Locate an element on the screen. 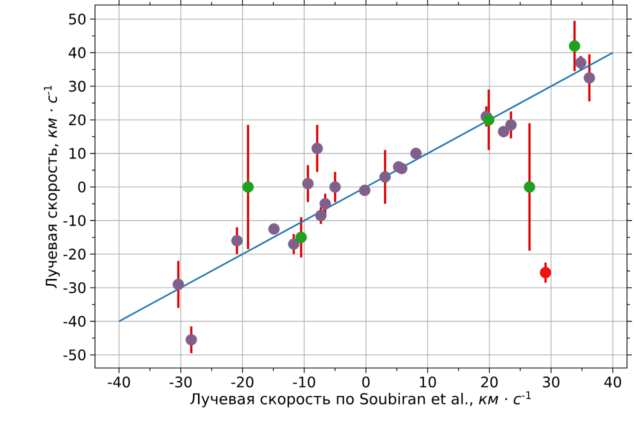 This screenshot has width=634, height=431. x-axis-title: Лучевая скорость по Soubiran et al., км · с$^{-1}$ is located at coordinates (360, 399).